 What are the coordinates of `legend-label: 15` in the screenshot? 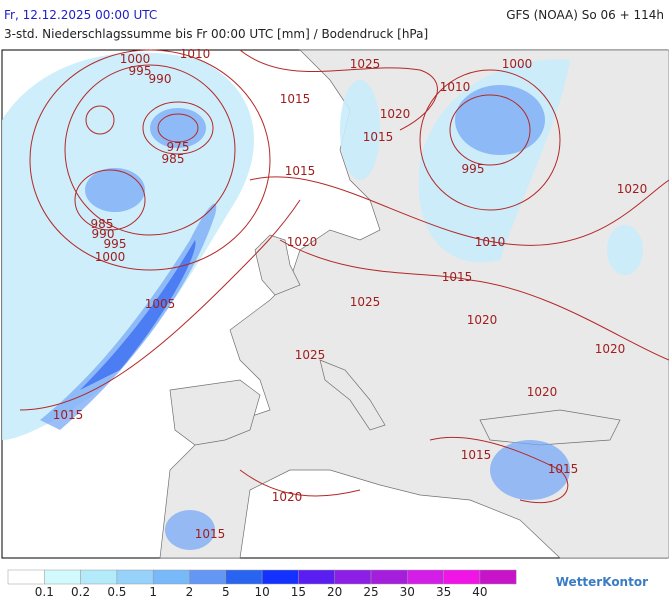 It's located at (298, 592).